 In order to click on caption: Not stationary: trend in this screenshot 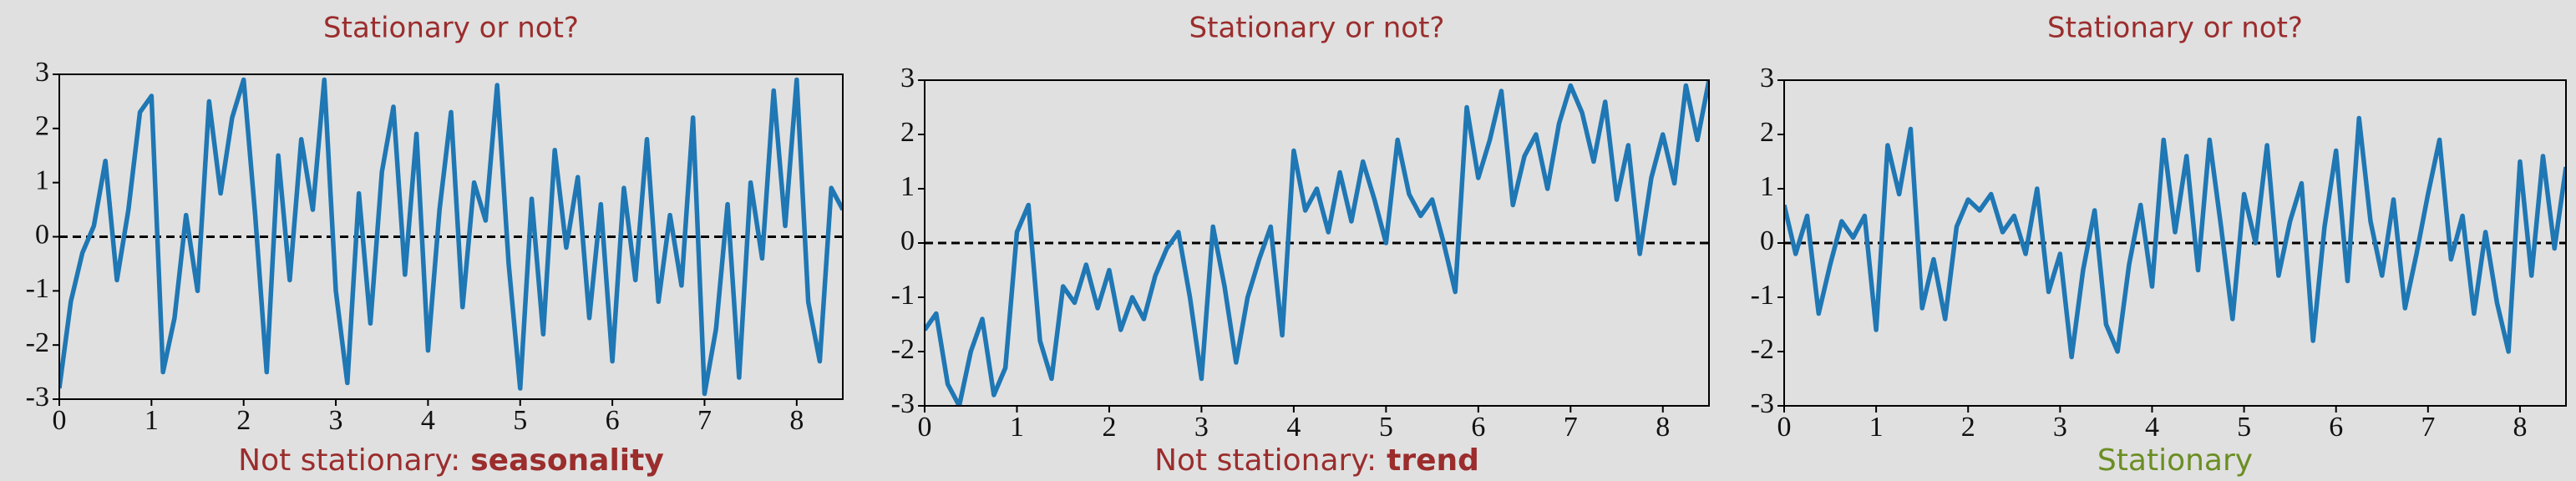, I will do `click(1316, 460)`.